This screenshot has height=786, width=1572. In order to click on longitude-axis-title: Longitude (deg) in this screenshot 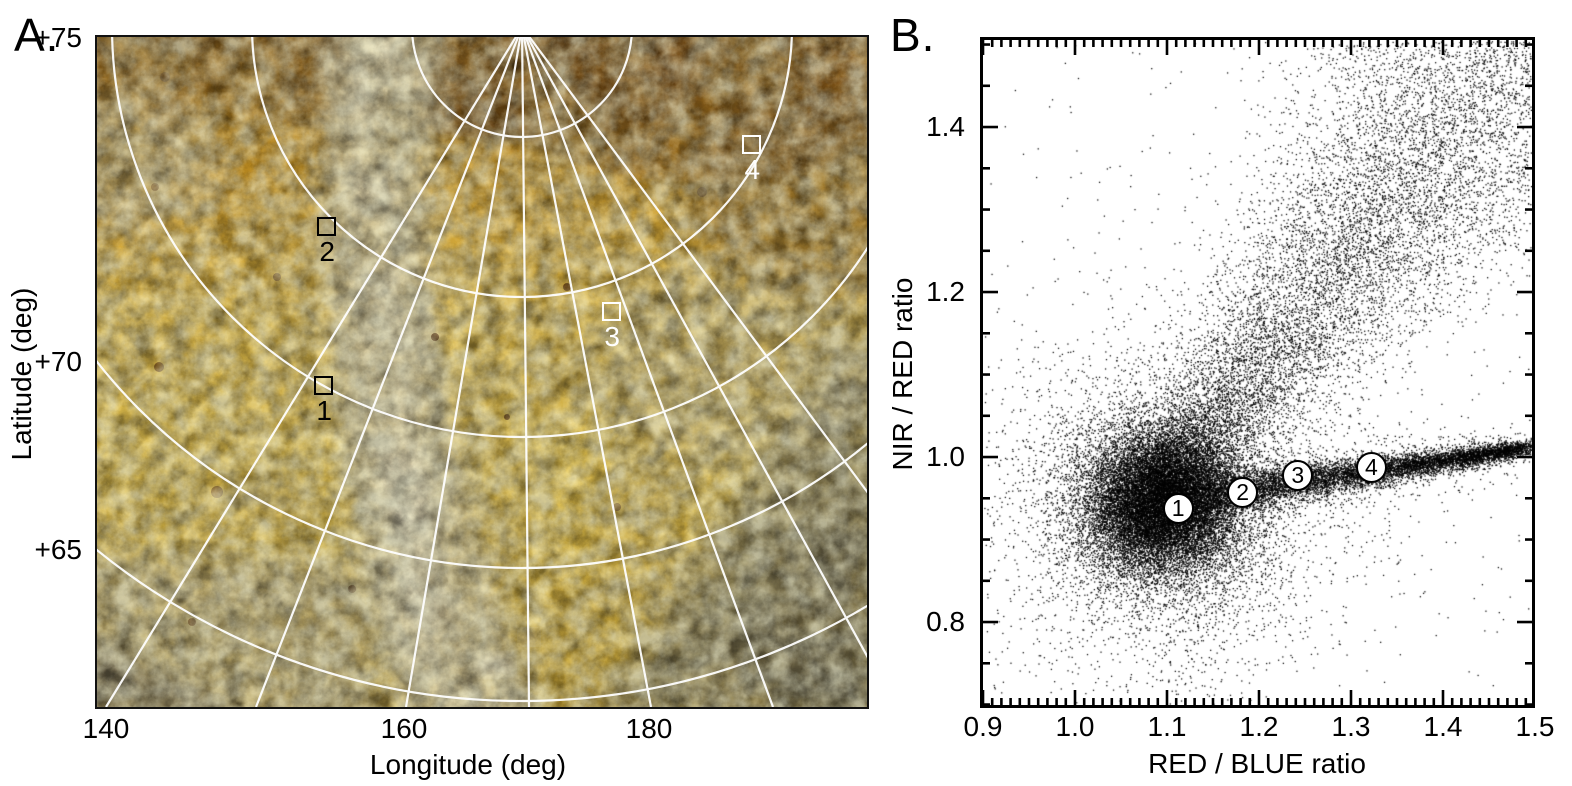, I will do `click(468, 764)`.